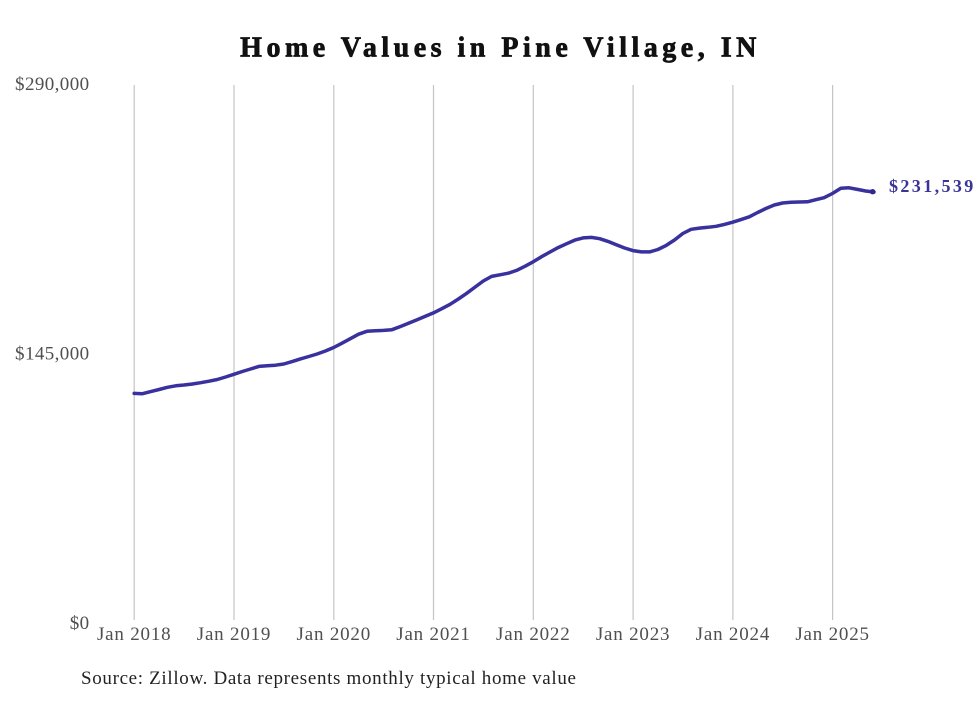 Image resolution: width=980 pixels, height=704 pixels. What do you see at coordinates (533, 634) in the screenshot?
I see `svg-text: Jan 2022` at bounding box center [533, 634].